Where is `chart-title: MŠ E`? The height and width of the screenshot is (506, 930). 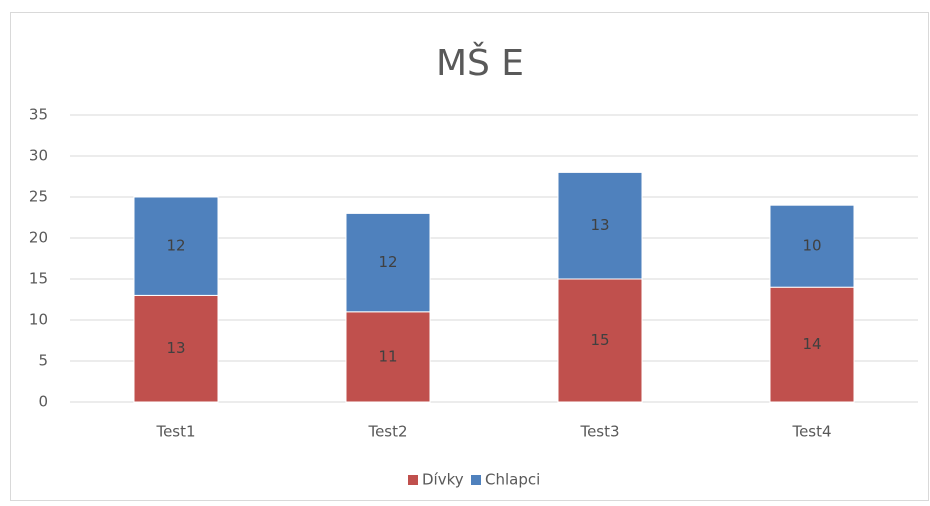
chart-title: MŠ E is located at coordinates (480, 63).